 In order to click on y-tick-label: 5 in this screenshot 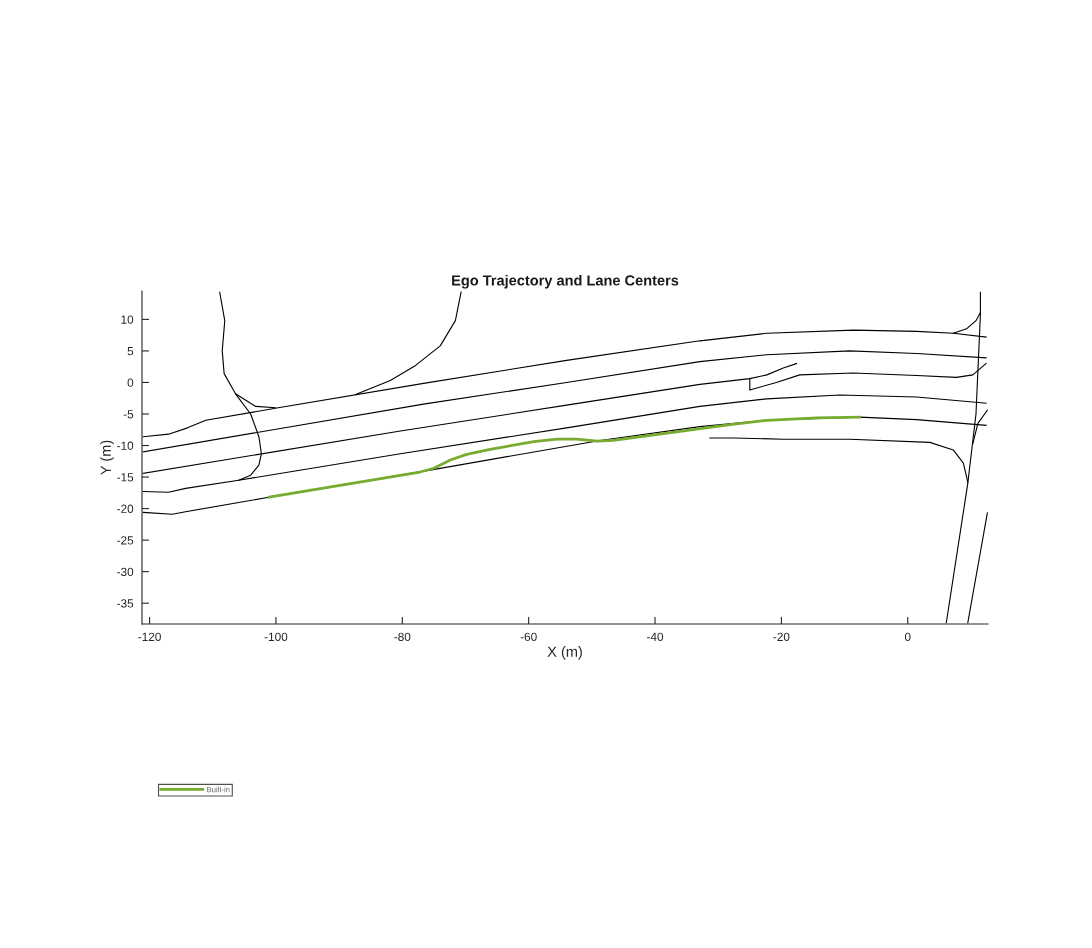, I will do `click(130, 351)`.